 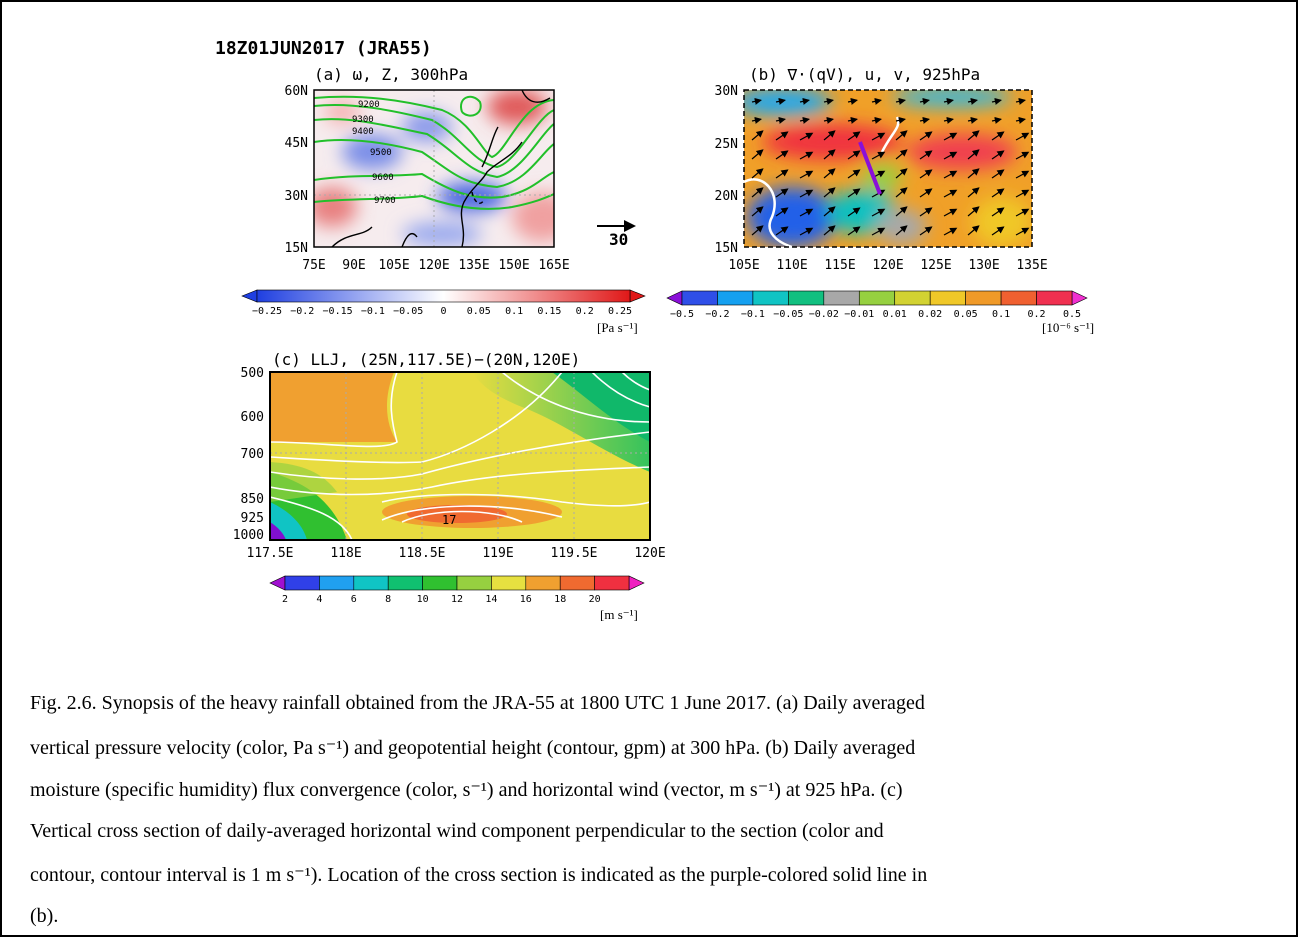 I want to click on figure-title: 18Z01JUN2017 (JRA55), so click(x=323, y=48).